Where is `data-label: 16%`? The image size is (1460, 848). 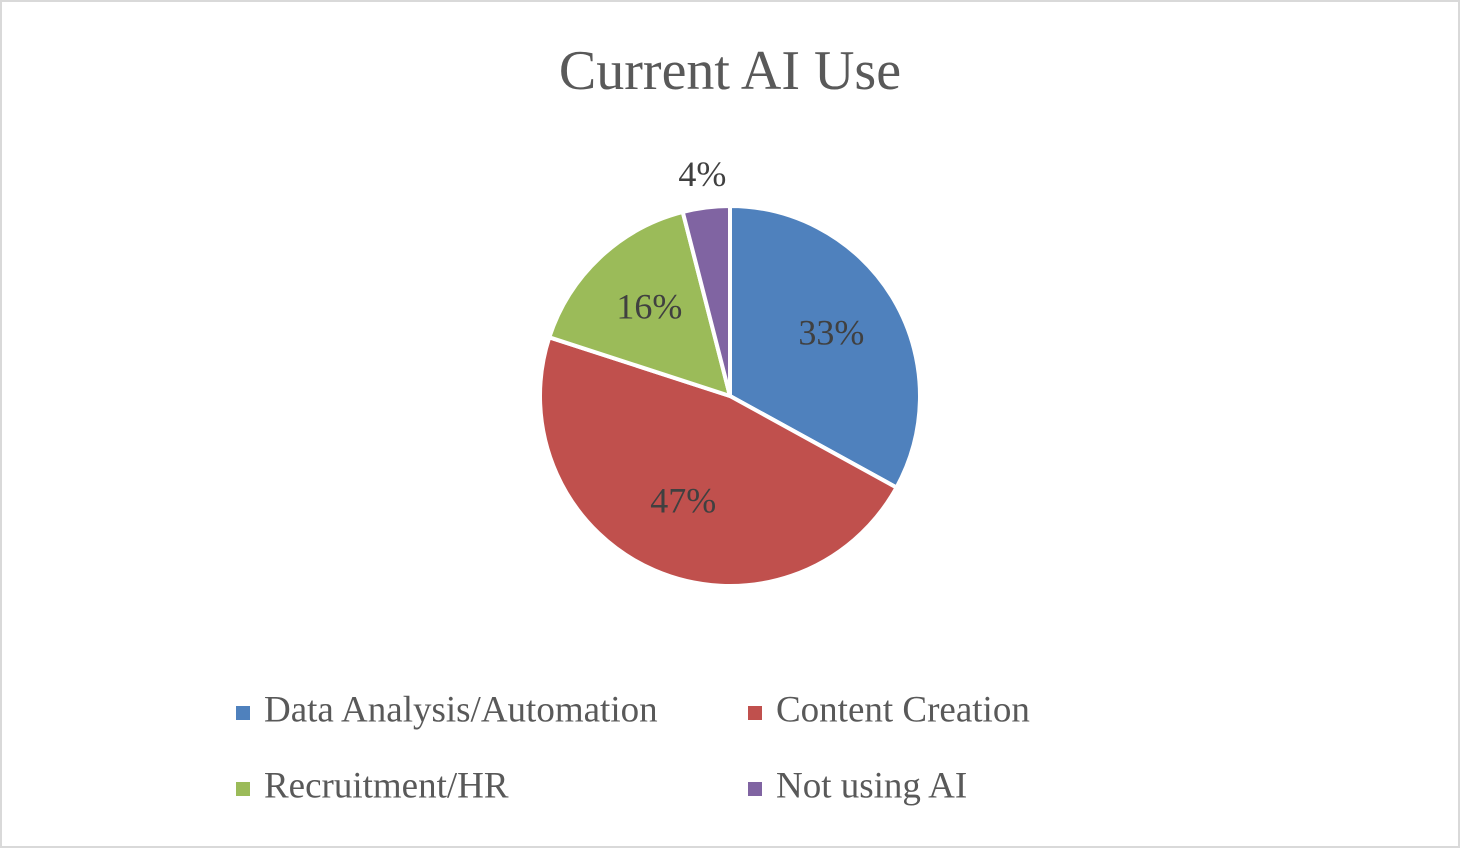
data-label: 16% is located at coordinates (649, 306).